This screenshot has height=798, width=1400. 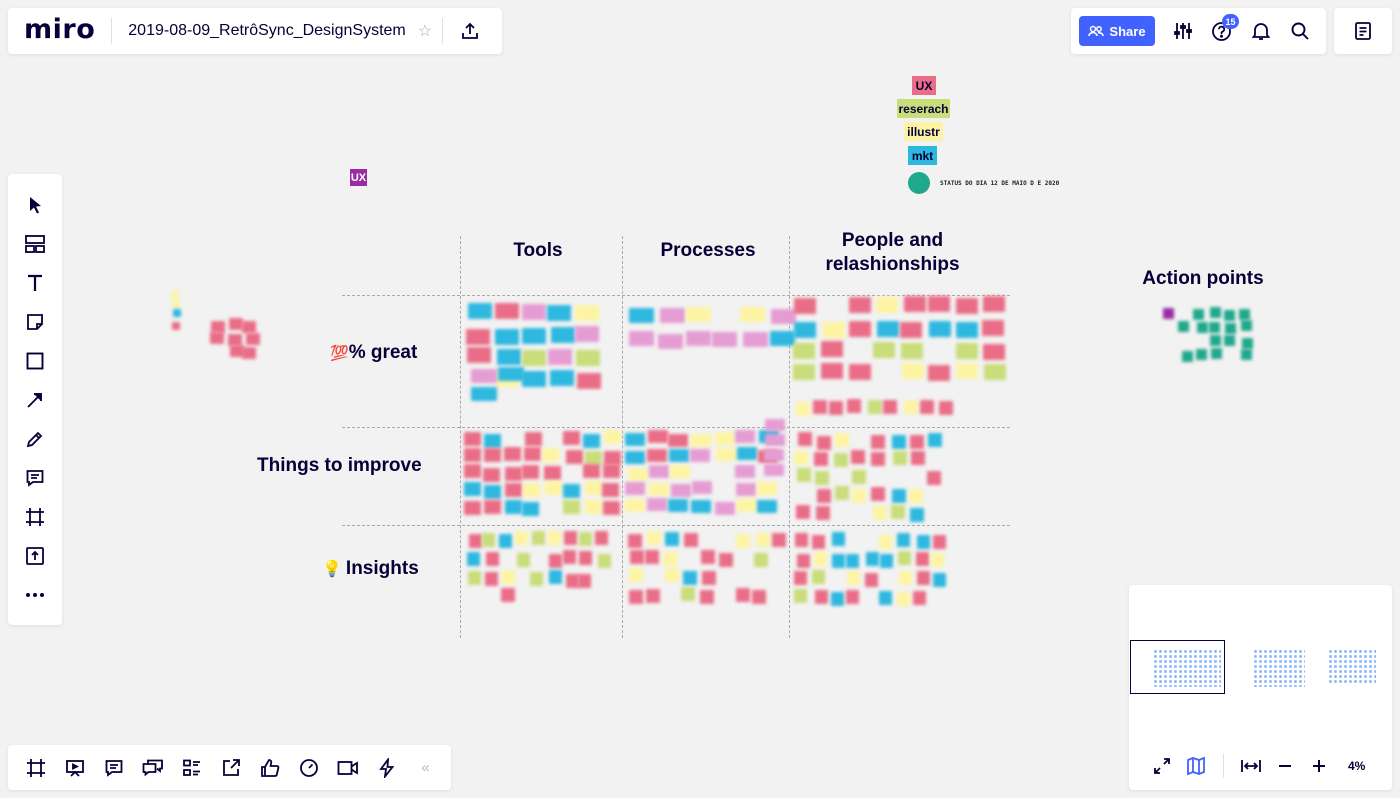 What do you see at coordinates (425, 31) in the screenshot?
I see `star-icon: ☆` at bounding box center [425, 31].